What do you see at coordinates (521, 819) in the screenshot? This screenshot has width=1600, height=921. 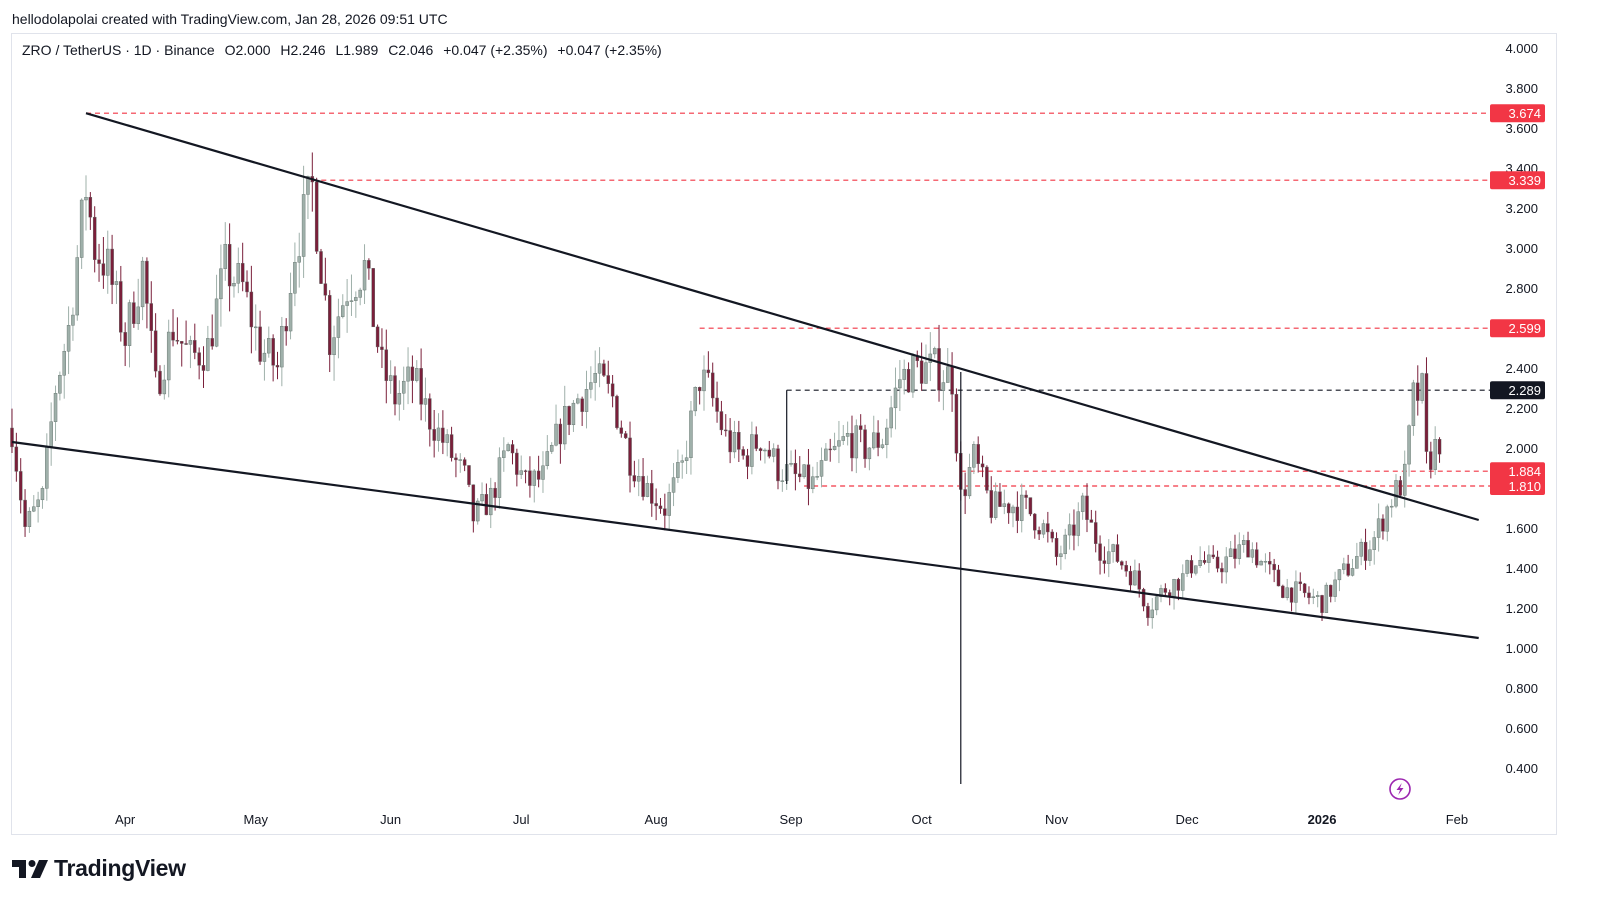 I see `x-tick-label: Jul` at bounding box center [521, 819].